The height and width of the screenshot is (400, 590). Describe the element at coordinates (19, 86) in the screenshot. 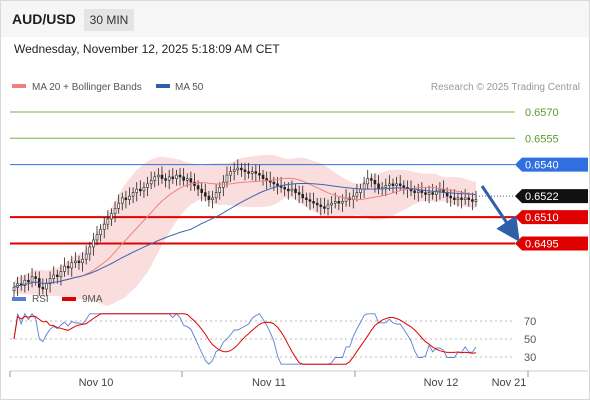

I see `ma20-legend-swatch` at that location.